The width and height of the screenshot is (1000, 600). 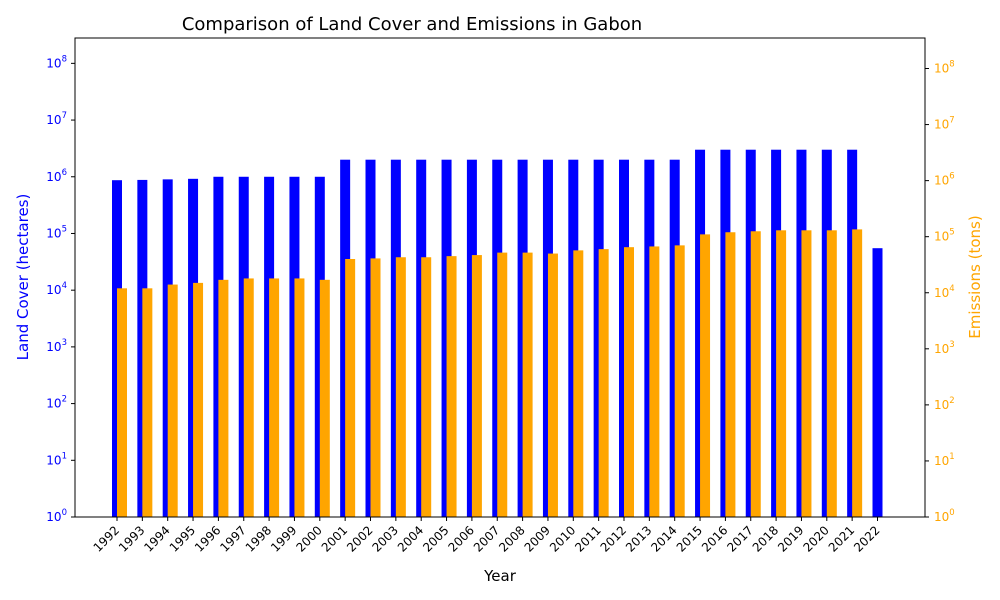 I want to click on left-y-tick-label-2: 10², so click(x=56, y=403).